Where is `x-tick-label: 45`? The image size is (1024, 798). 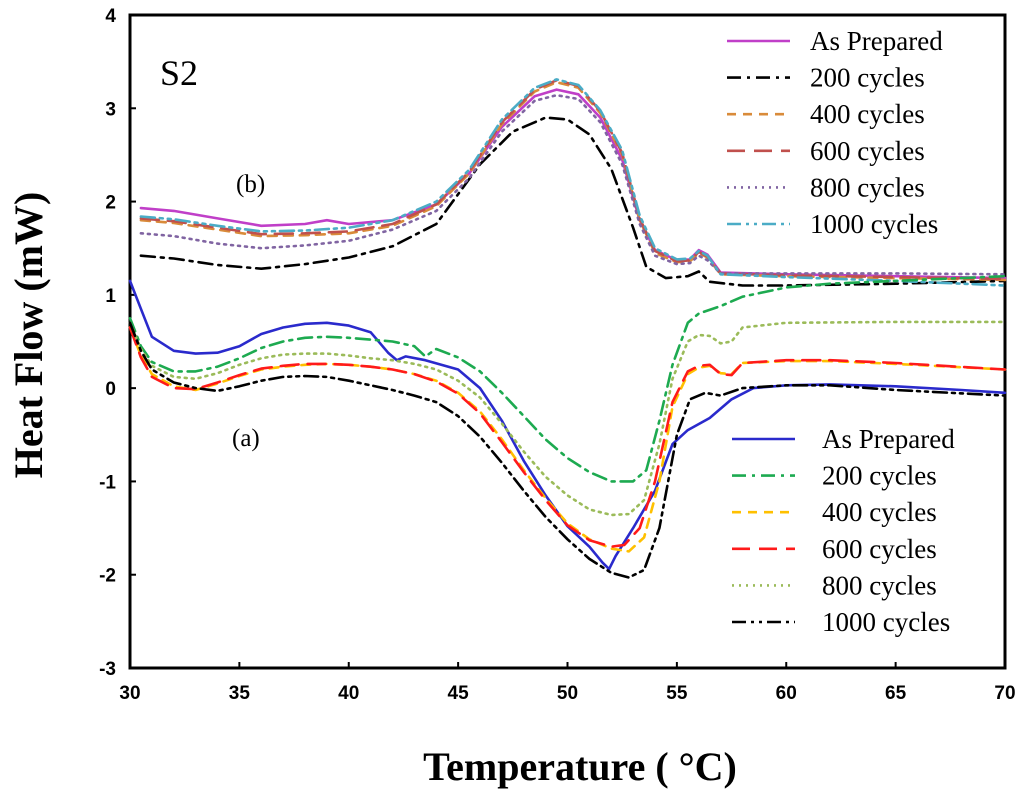 x-tick-label: 45 is located at coordinates (459, 693).